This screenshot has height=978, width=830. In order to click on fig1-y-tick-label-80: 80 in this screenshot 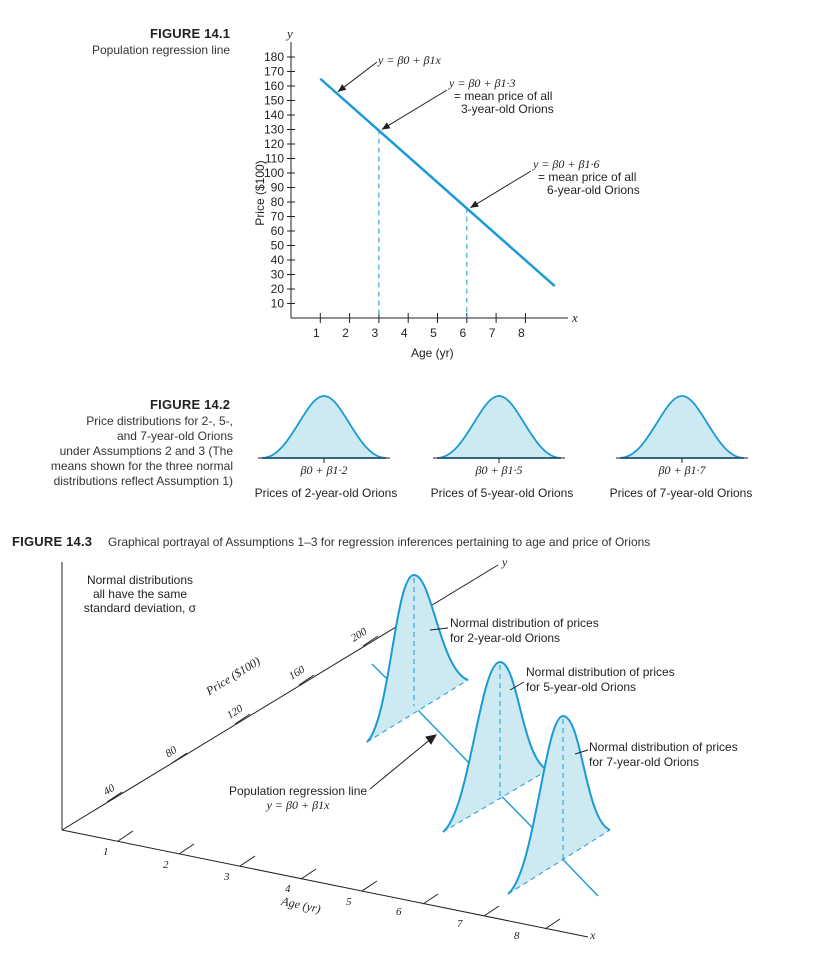, I will do `click(278, 202)`.